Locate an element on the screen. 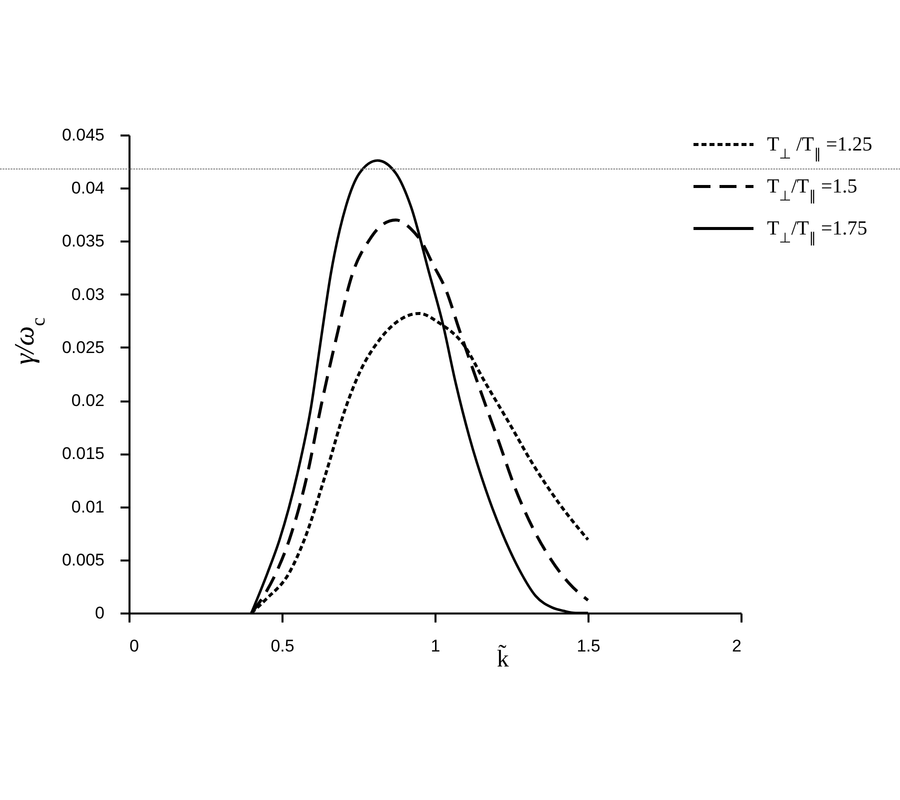 Image resolution: width=900 pixels, height=800 pixels. legend-label: T$_{⊥}$ /T$_{∥}$ =1.25 is located at coordinates (819, 148).